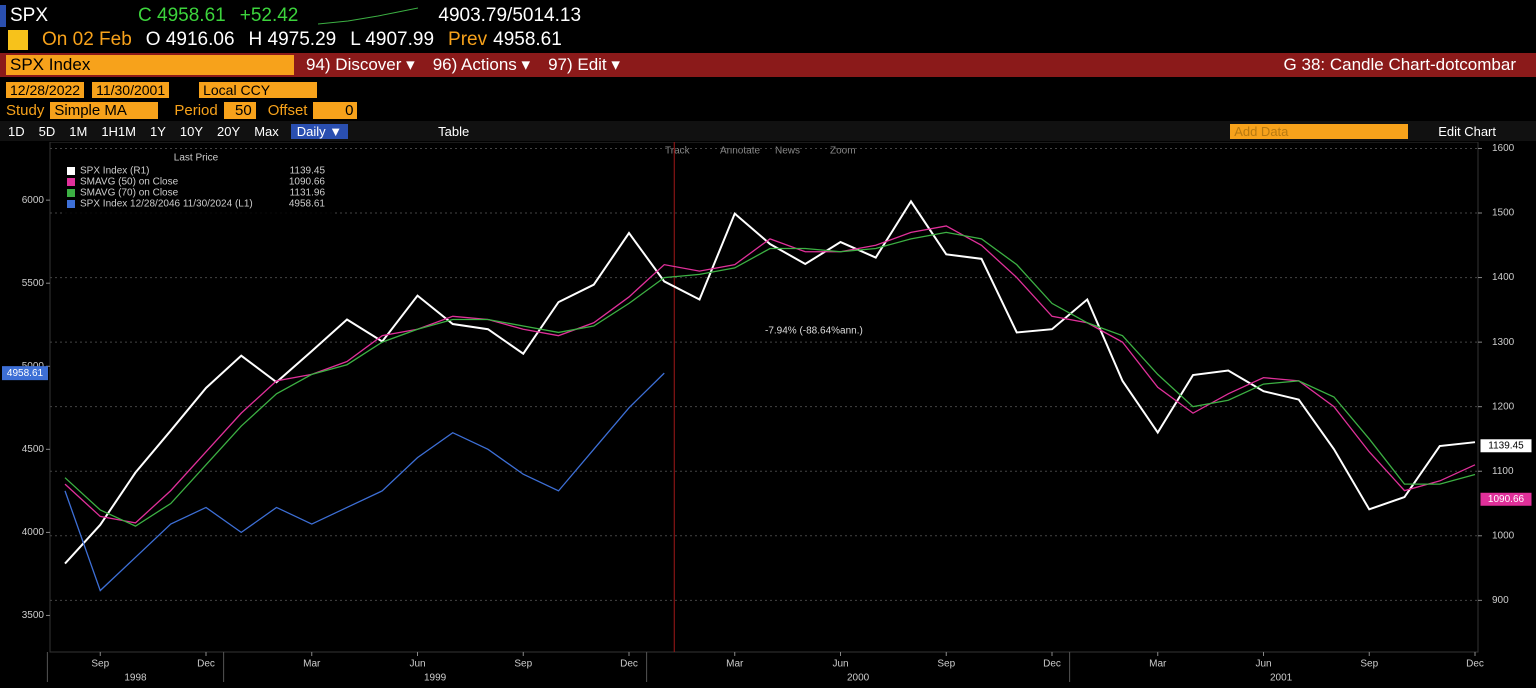 This screenshot has height=688, width=1536. Describe the element at coordinates (740, 151) in the screenshot. I see `chart-tool: Annotate` at that location.